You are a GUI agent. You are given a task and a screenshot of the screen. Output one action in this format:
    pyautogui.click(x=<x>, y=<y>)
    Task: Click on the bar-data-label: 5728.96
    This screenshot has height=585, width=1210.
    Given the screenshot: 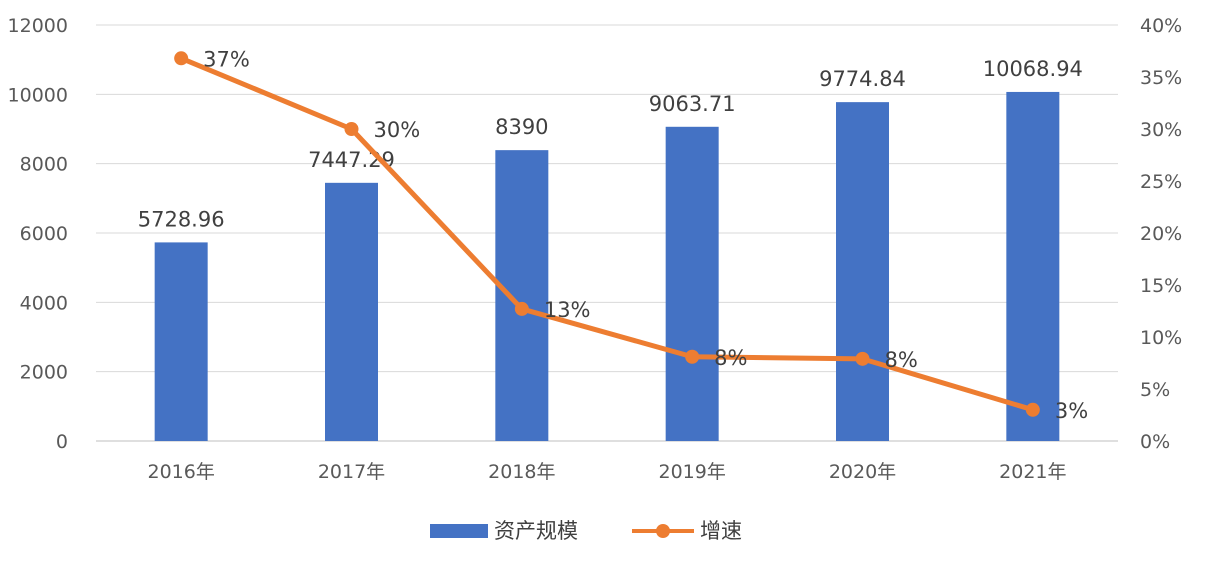 What is the action you would take?
    pyautogui.click(x=181, y=219)
    